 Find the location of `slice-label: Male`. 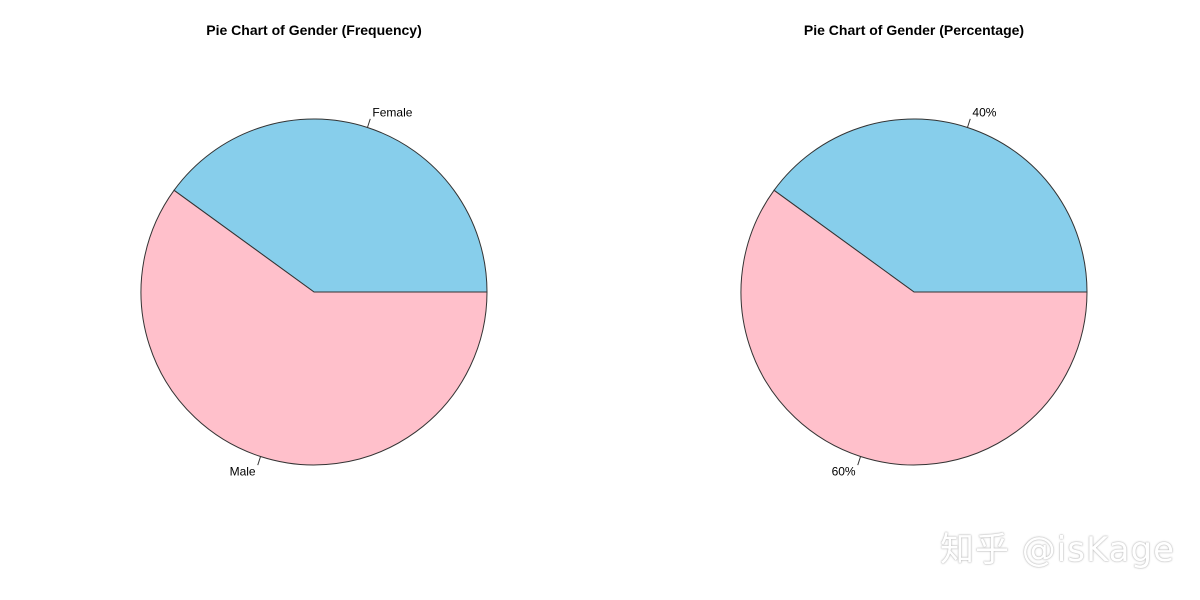

slice-label: Male is located at coordinates (243, 472).